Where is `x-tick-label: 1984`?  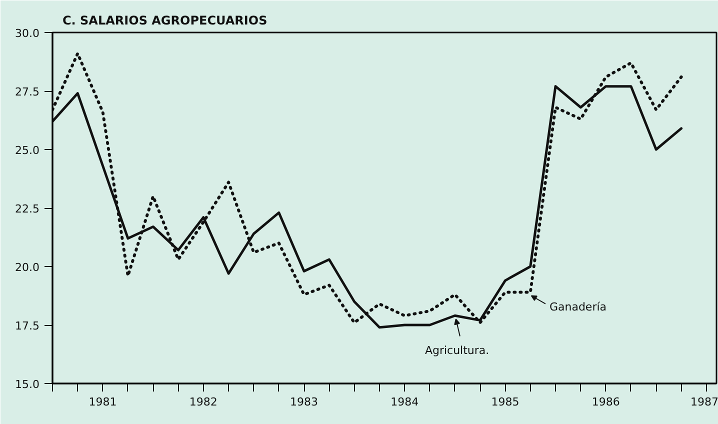 x-tick-label: 1984 is located at coordinates (404, 402).